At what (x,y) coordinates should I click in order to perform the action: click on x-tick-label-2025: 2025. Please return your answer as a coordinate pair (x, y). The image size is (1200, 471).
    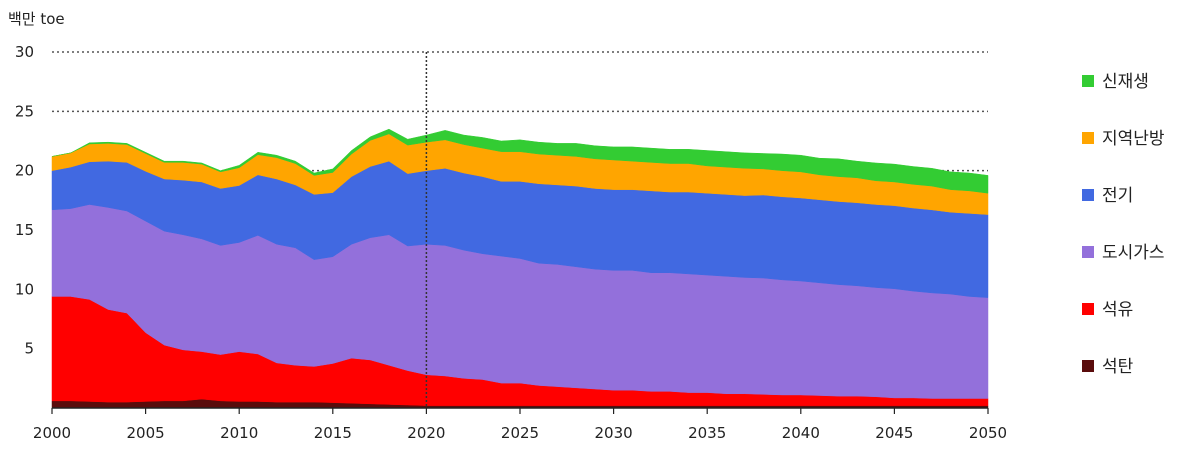
    Looking at the image, I should click on (520, 433).